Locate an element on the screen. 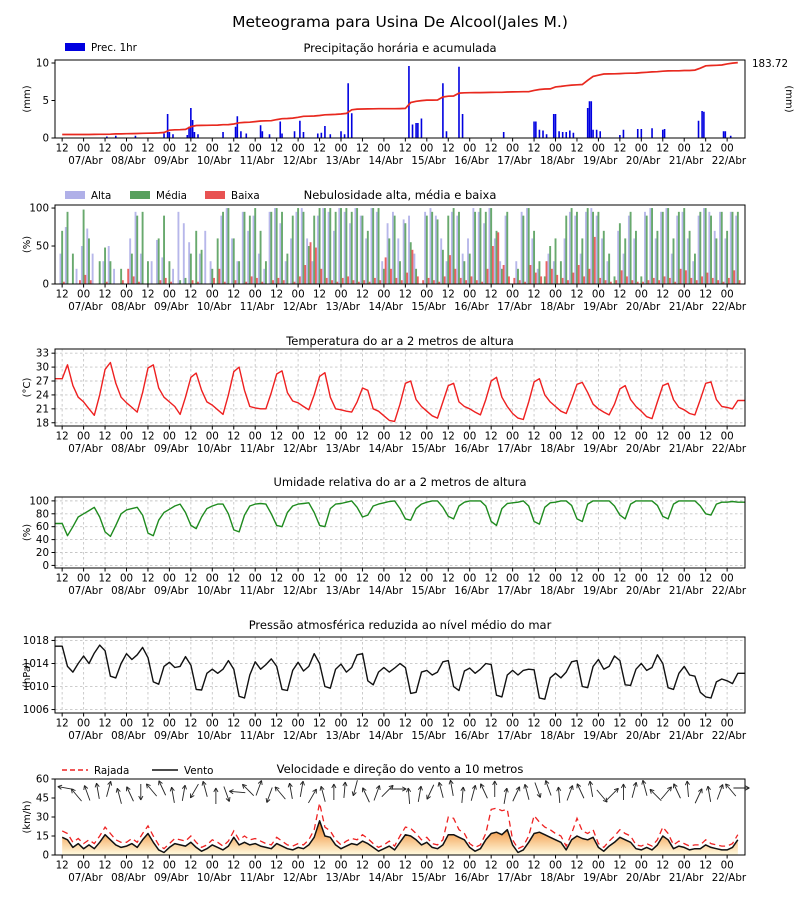 The height and width of the screenshot is (904, 800). y-tick-label: 100 is located at coordinates (39, 209).